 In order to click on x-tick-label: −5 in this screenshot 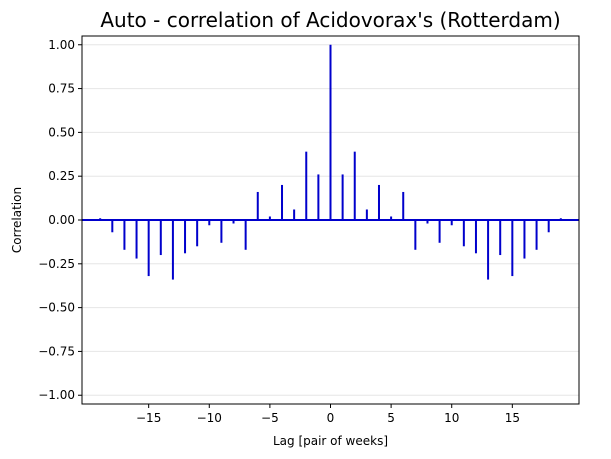, I will do `click(270, 418)`.